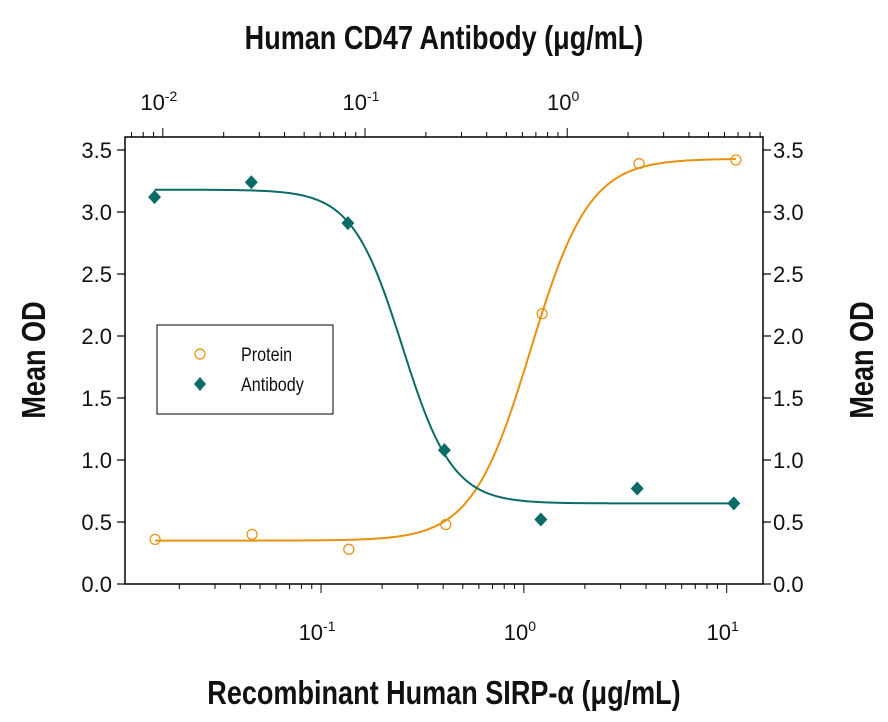  I want to click on legend-box, so click(245, 369).